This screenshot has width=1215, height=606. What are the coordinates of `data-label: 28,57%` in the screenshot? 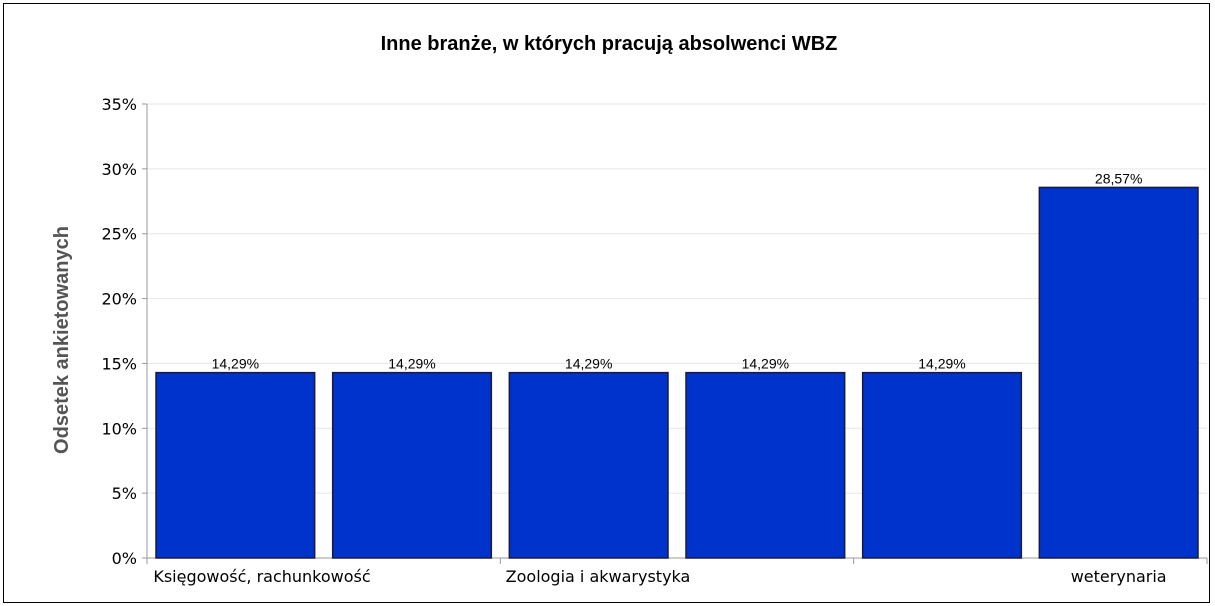 It's located at (1118, 178).